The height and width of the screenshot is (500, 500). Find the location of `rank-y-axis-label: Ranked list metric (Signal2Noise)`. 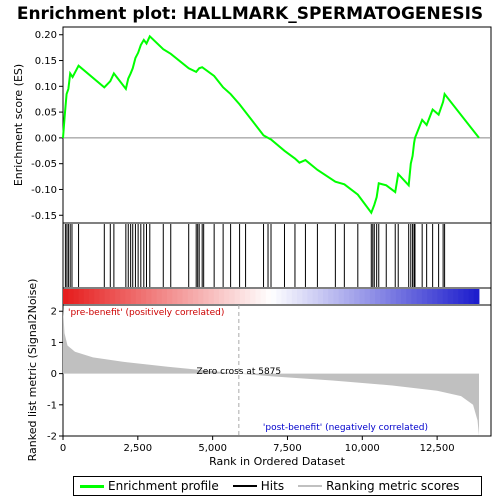

rank-y-axis-label: Ranked list metric (Signal2Noise) is located at coordinates (32, 370).